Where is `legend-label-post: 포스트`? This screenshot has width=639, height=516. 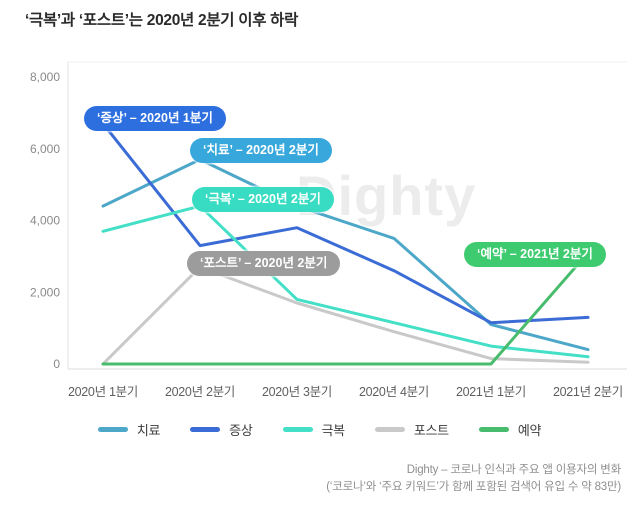
legend-label-post: 포스트 is located at coordinates (431, 430).